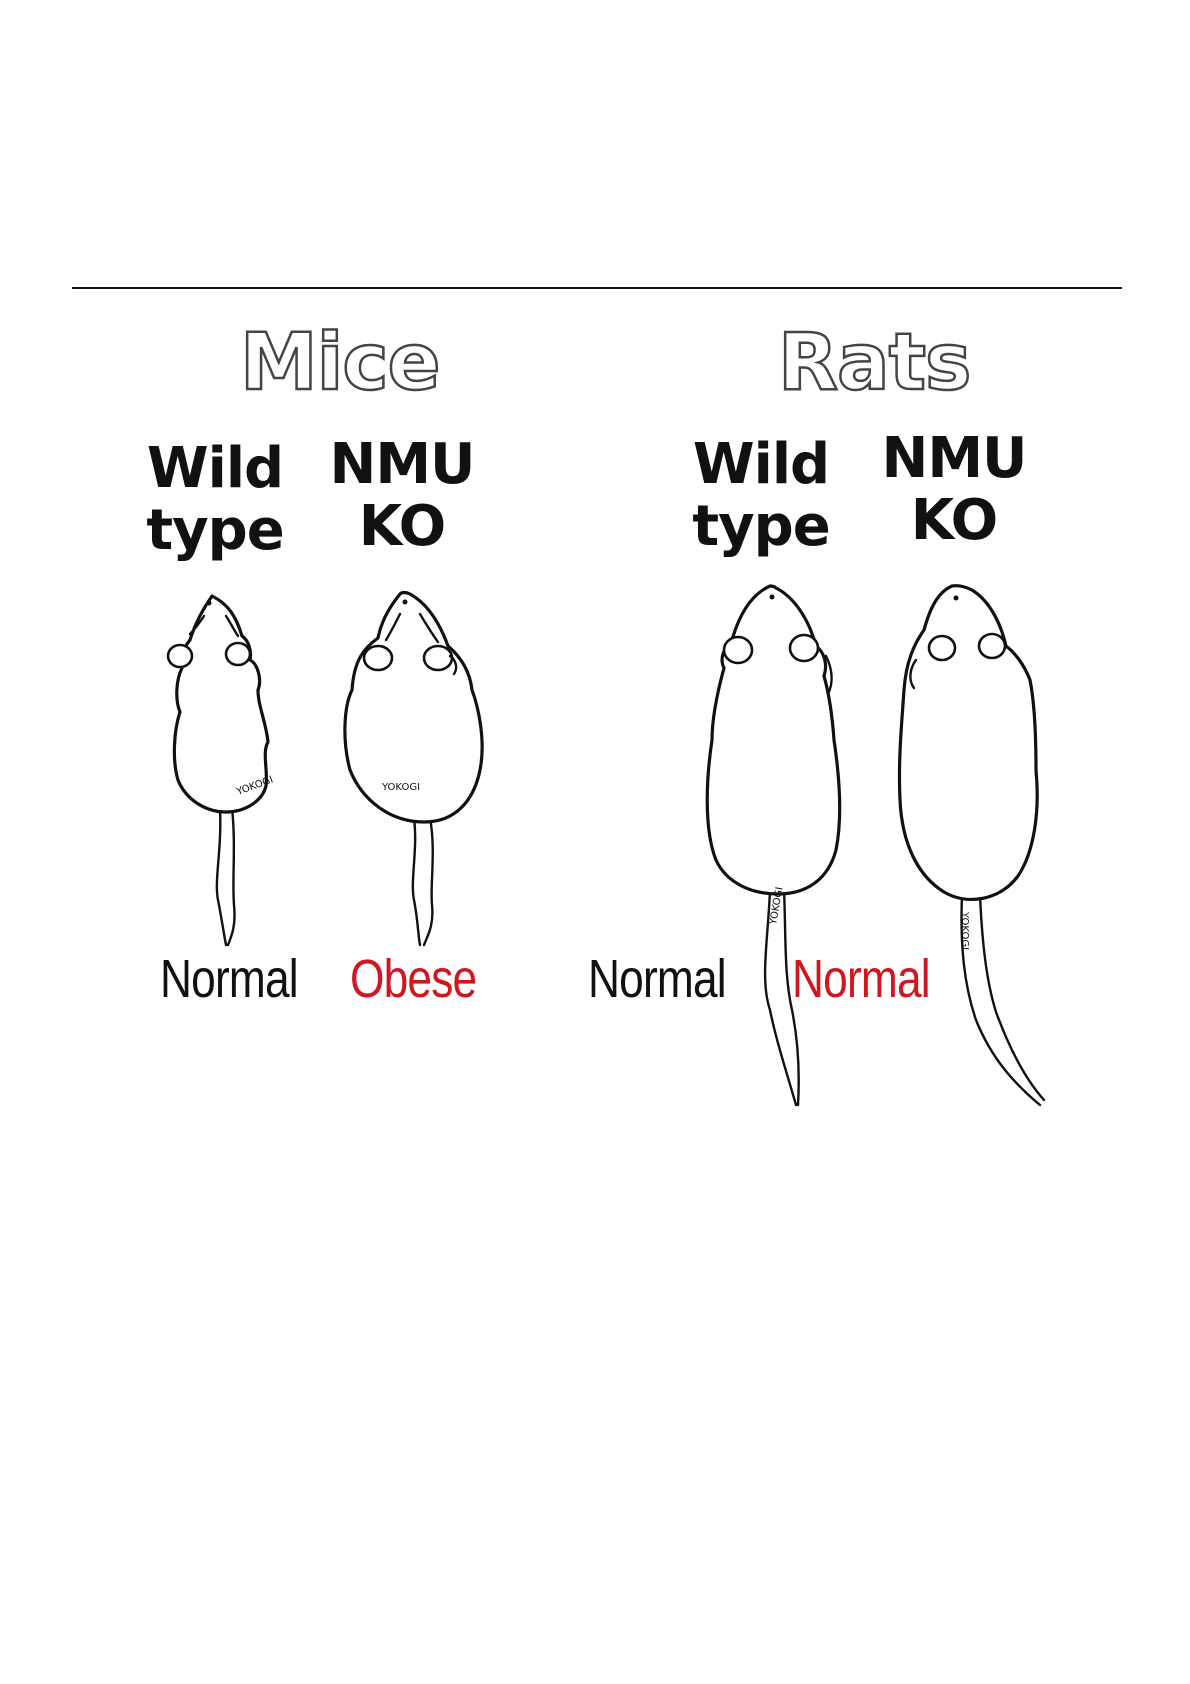 The width and height of the screenshot is (1190, 1684). I want to click on rat-nmu-ko-icon: YOKOGI, so click(971, 845).